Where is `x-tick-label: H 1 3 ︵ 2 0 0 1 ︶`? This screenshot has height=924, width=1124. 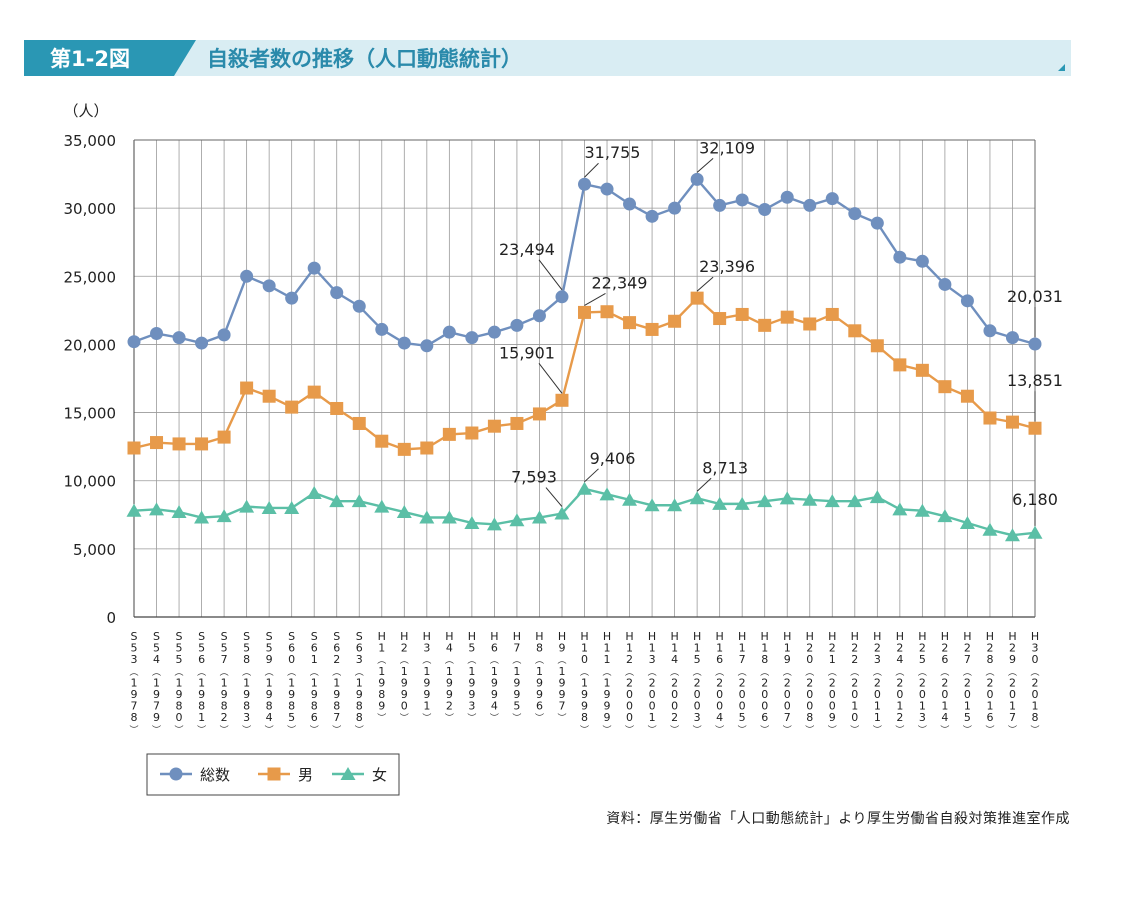
x-tick-label: H 1 3 ︵ 2 0 0 1 ︶ is located at coordinates (652, 683).